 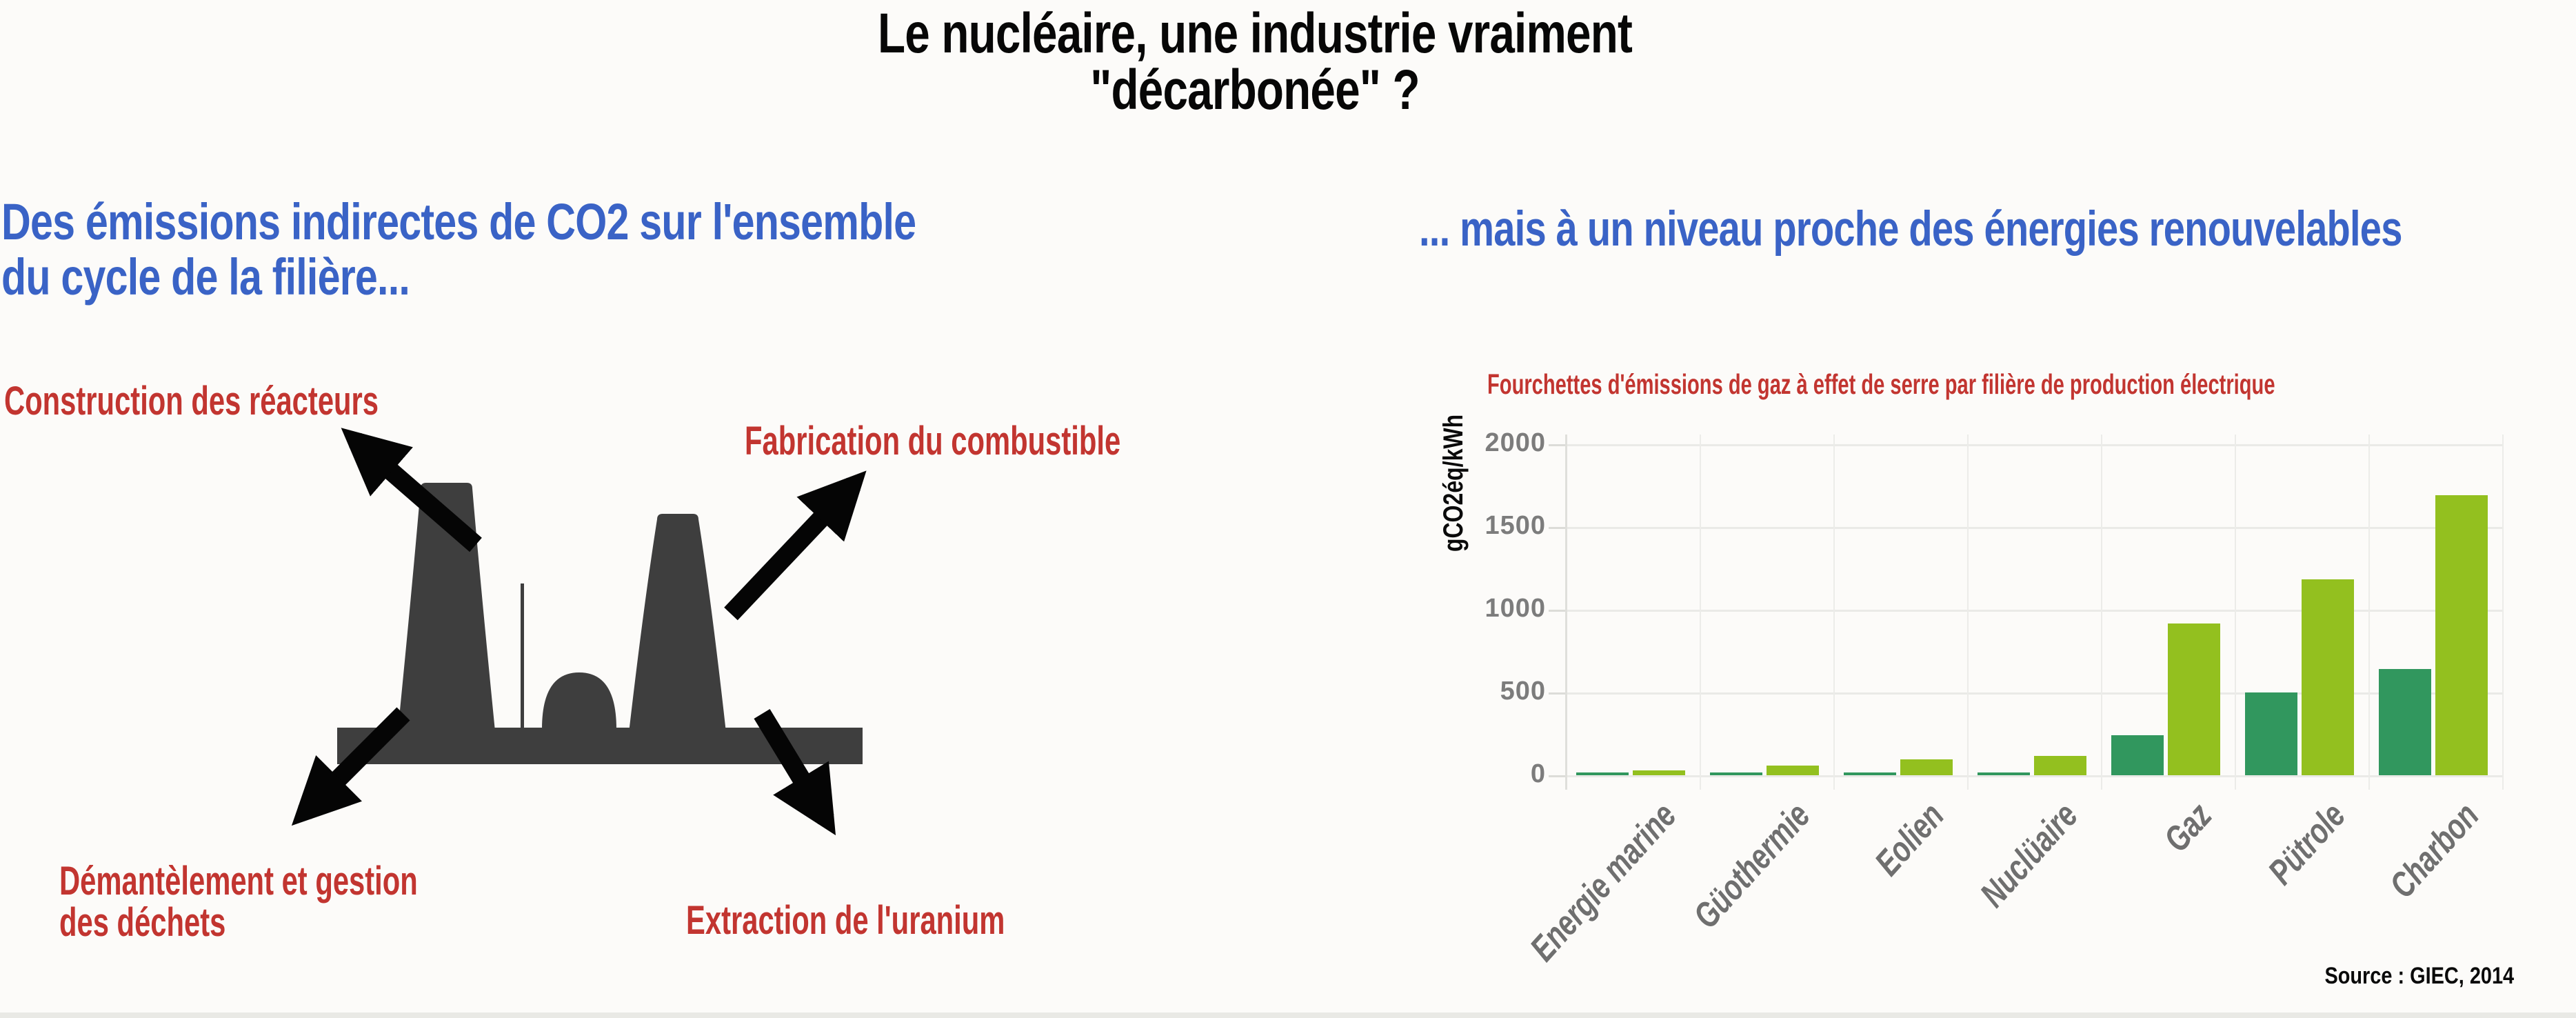 I want to click on bar-min-eolien, so click(x=1870, y=773).